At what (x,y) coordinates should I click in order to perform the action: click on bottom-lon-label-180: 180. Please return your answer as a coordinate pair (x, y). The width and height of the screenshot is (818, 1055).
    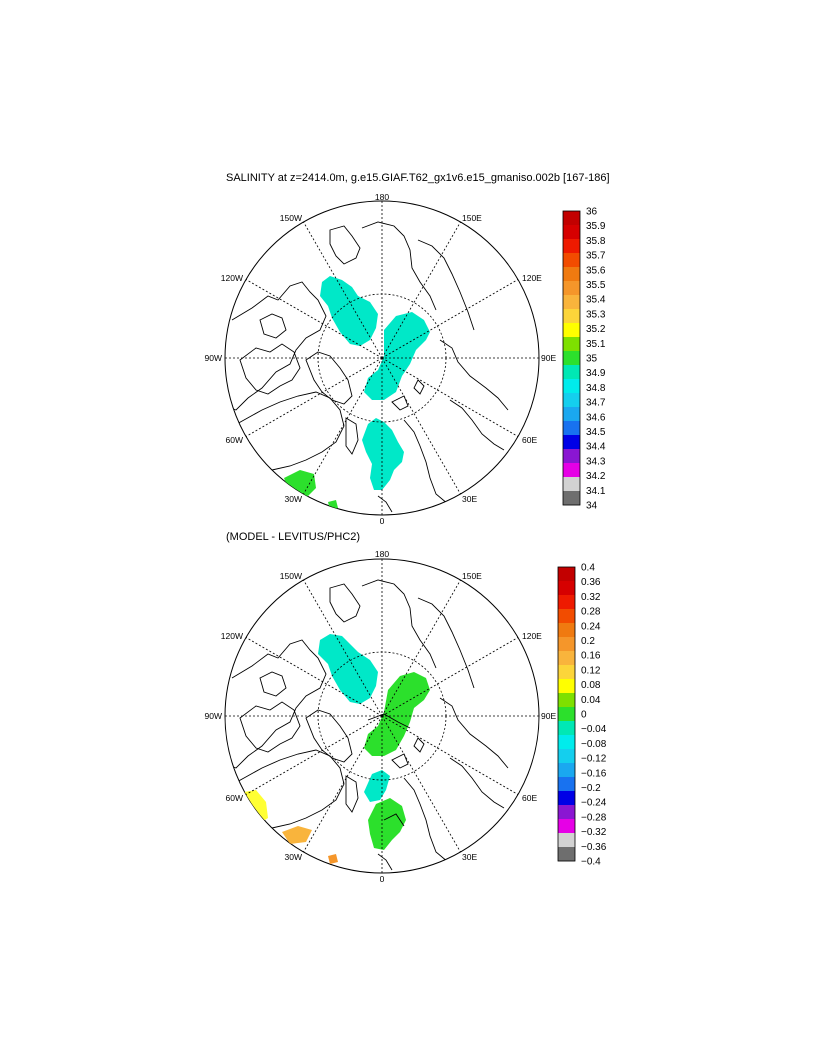
    Looking at the image, I should click on (382, 554).